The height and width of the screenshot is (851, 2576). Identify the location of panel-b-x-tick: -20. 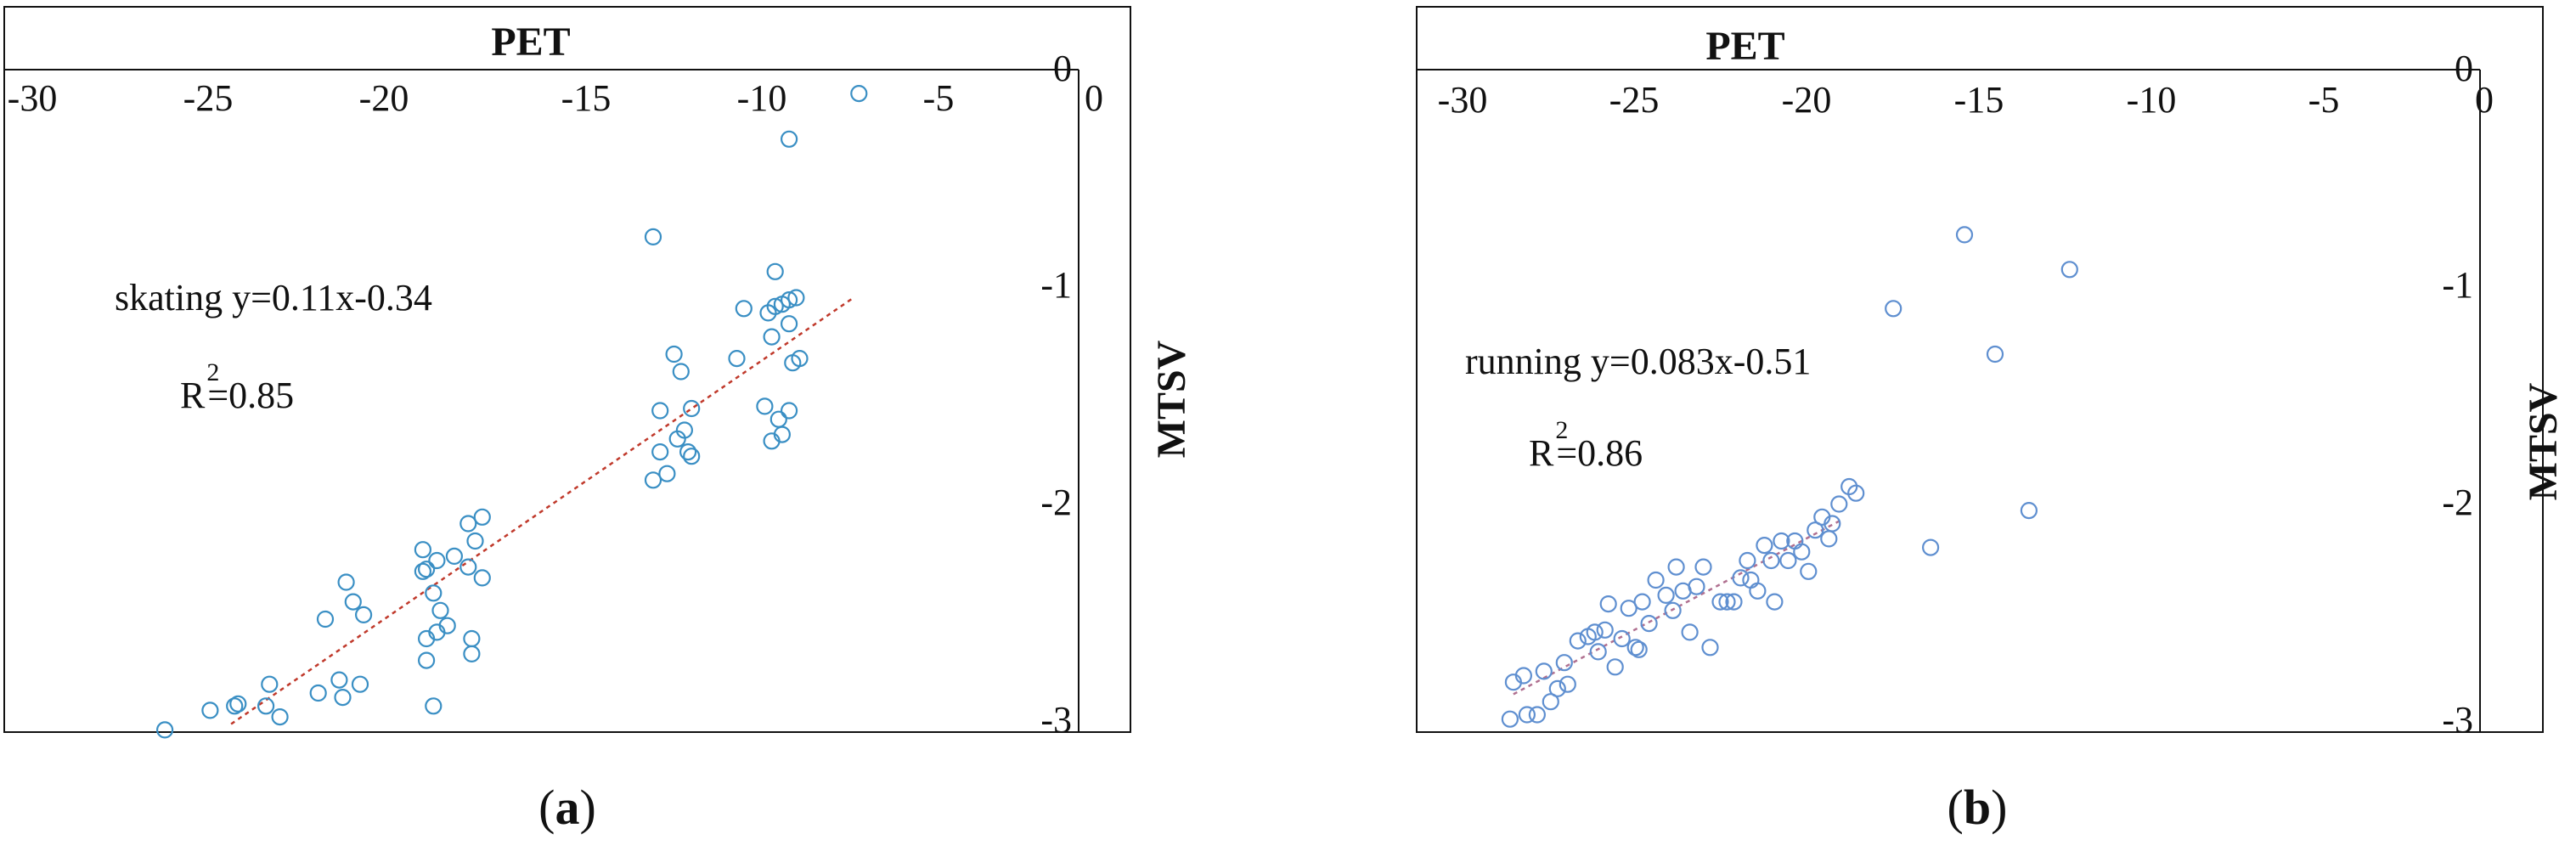
(1807, 100).